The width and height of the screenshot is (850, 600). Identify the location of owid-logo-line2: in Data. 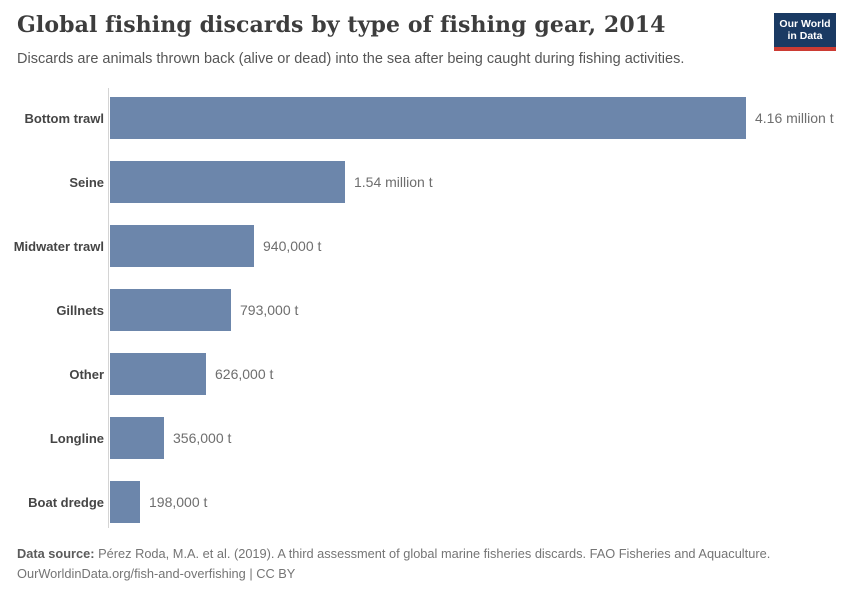
(805, 36).